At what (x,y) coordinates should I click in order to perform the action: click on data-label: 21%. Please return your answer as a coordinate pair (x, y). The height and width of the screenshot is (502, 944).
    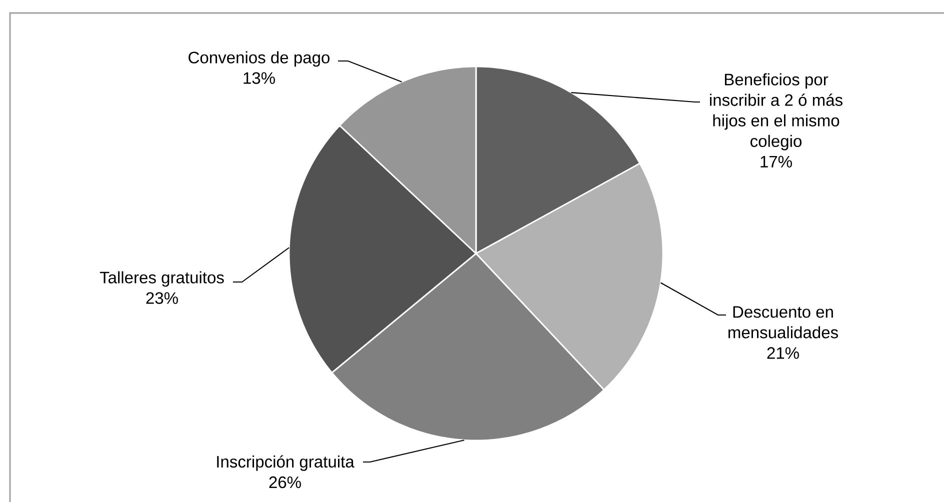
    Looking at the image, I should click on (783, 353).